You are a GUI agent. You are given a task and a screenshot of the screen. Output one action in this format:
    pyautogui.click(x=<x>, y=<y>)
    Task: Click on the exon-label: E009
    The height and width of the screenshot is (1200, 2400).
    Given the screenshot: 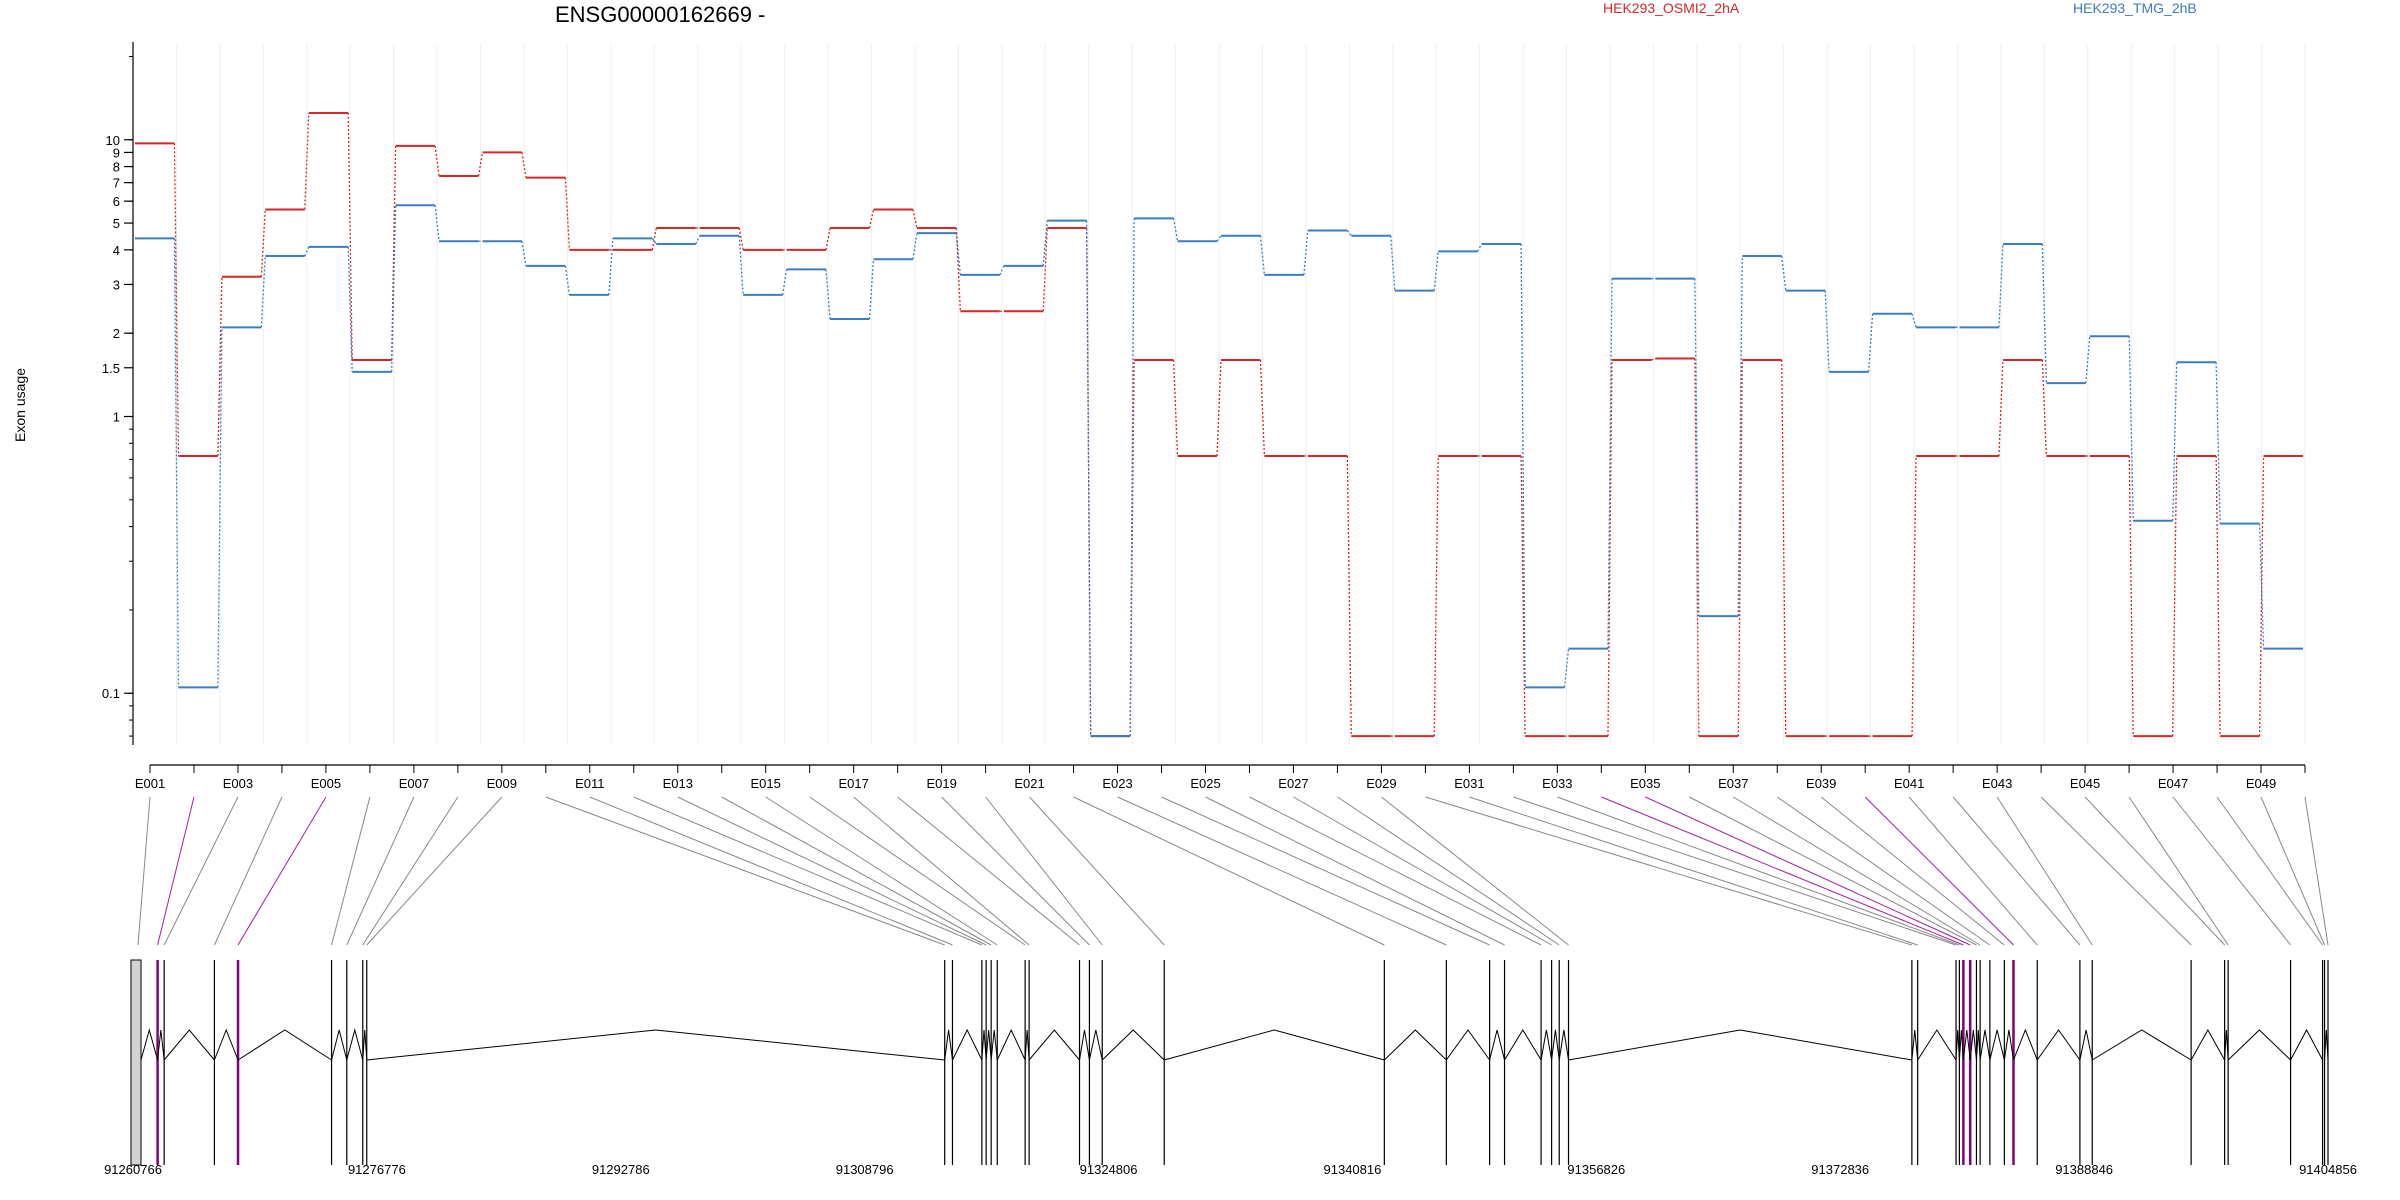 What is the action you would take?
    pyautogui.click(x=502, y=783)
    